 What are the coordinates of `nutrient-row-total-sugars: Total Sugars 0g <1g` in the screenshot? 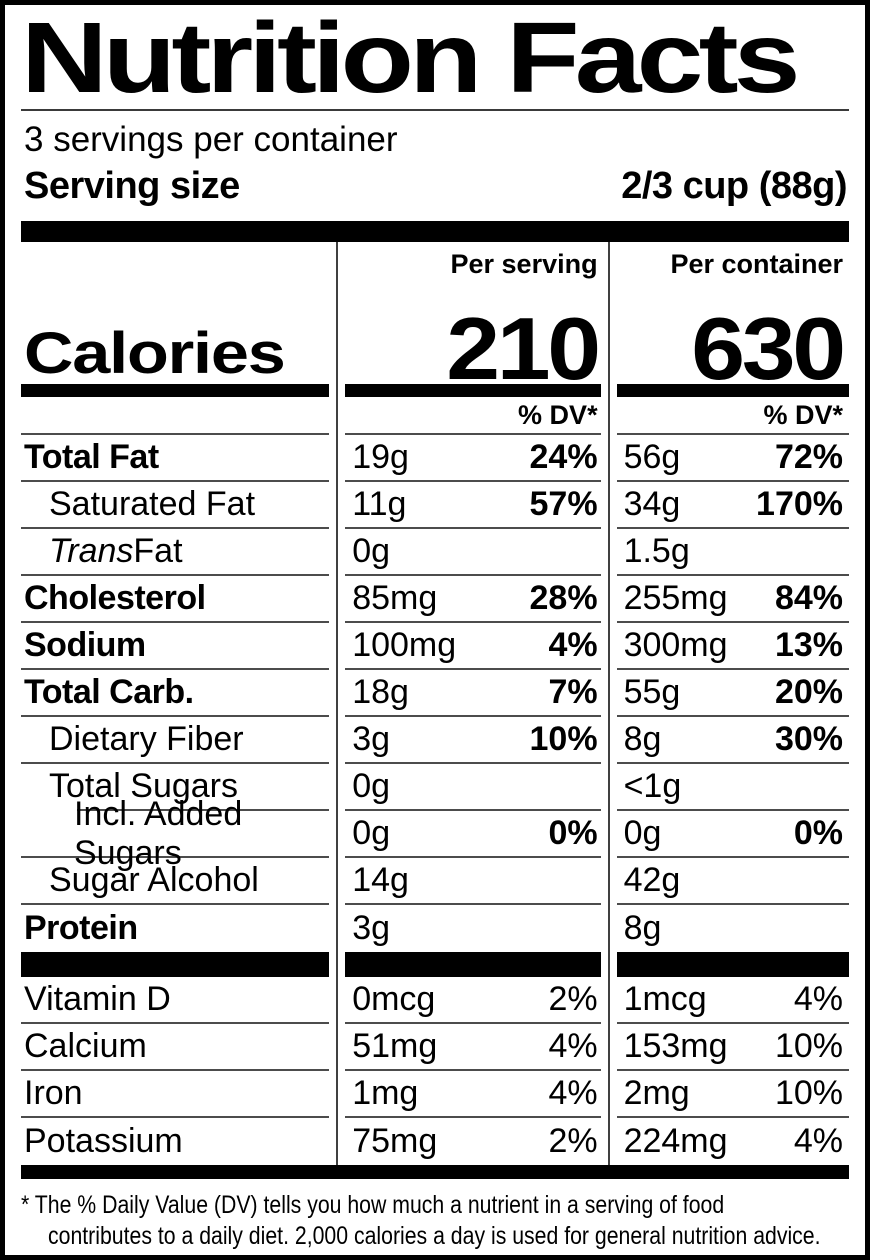 It's located at (435, 787).